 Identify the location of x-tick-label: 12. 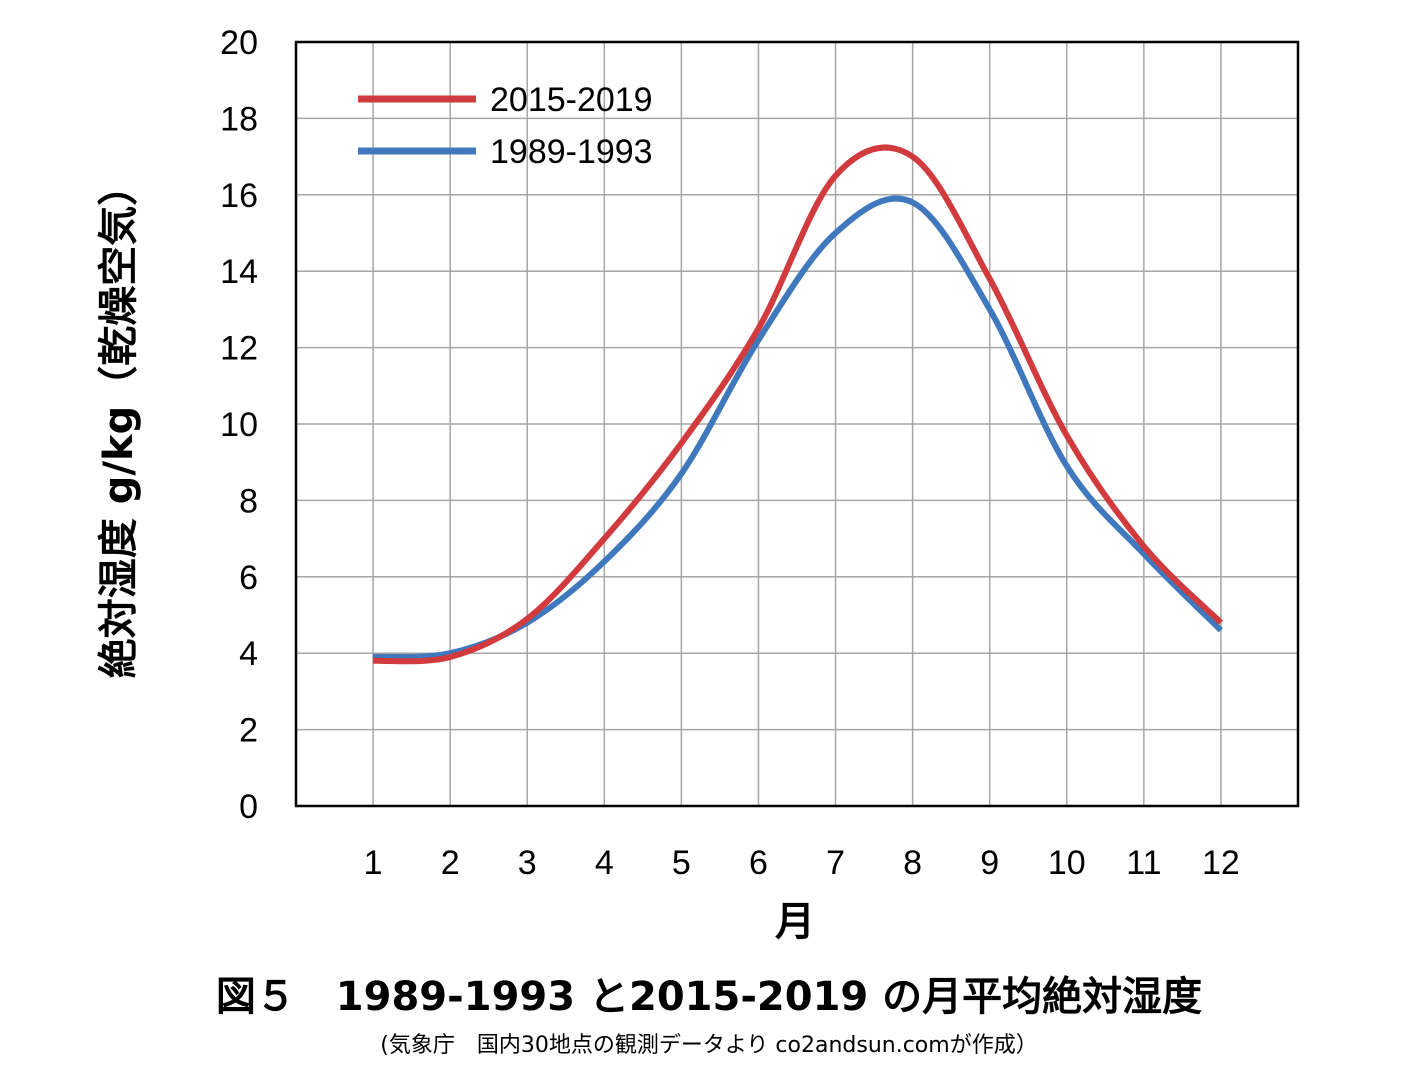
(1221, 863).